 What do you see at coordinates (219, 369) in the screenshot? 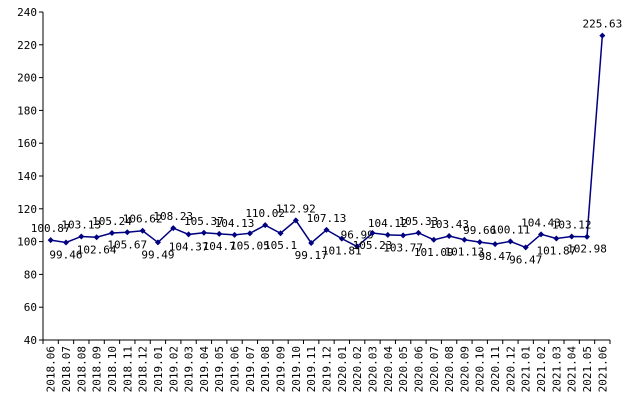
I see `x-tick-label: 2019.05` at bounding box center [219, 369].